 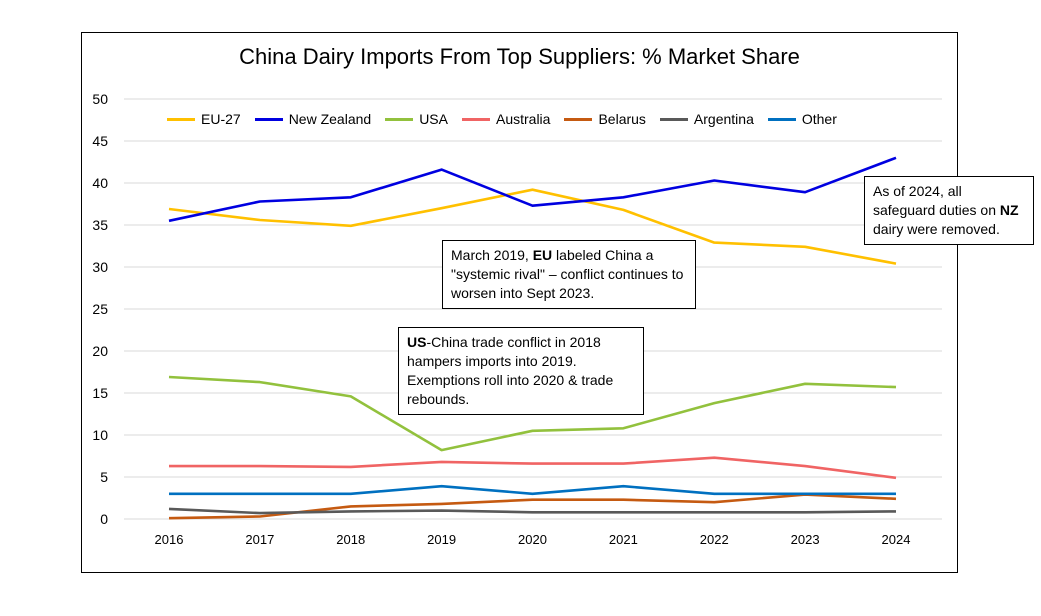 I want to click on legend-label: EU-27, so click(x=221, y=119).